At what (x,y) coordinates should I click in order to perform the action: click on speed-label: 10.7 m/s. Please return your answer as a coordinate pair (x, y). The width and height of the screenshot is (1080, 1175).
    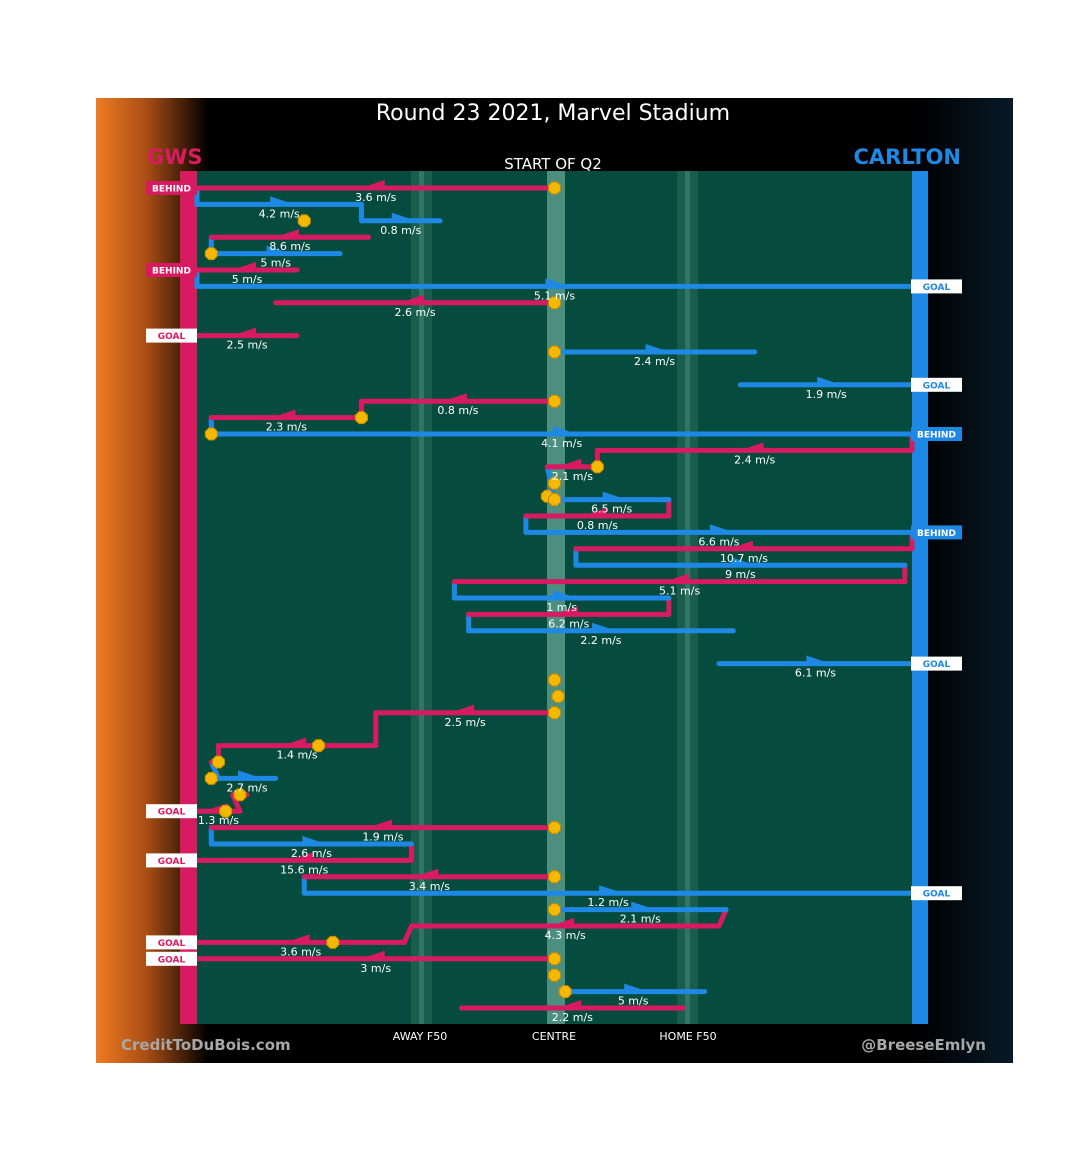
    Looking at the image, I should click on (744, 558).